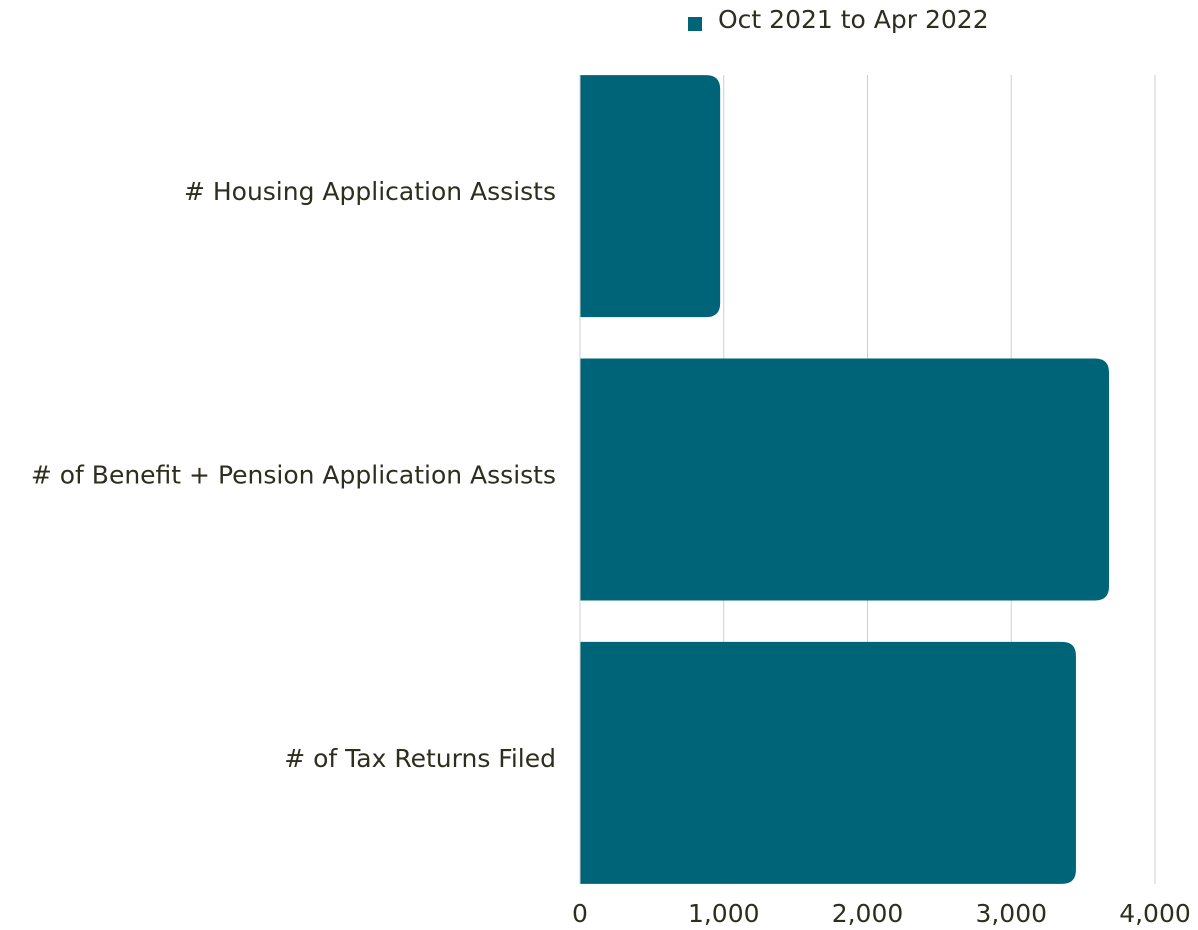 The image size is (1198, 930). What do you see at coordinates (1155, 913) in the screenshot?
I see `x-tick-label: 4,000` at bounding box center [1155, 913].